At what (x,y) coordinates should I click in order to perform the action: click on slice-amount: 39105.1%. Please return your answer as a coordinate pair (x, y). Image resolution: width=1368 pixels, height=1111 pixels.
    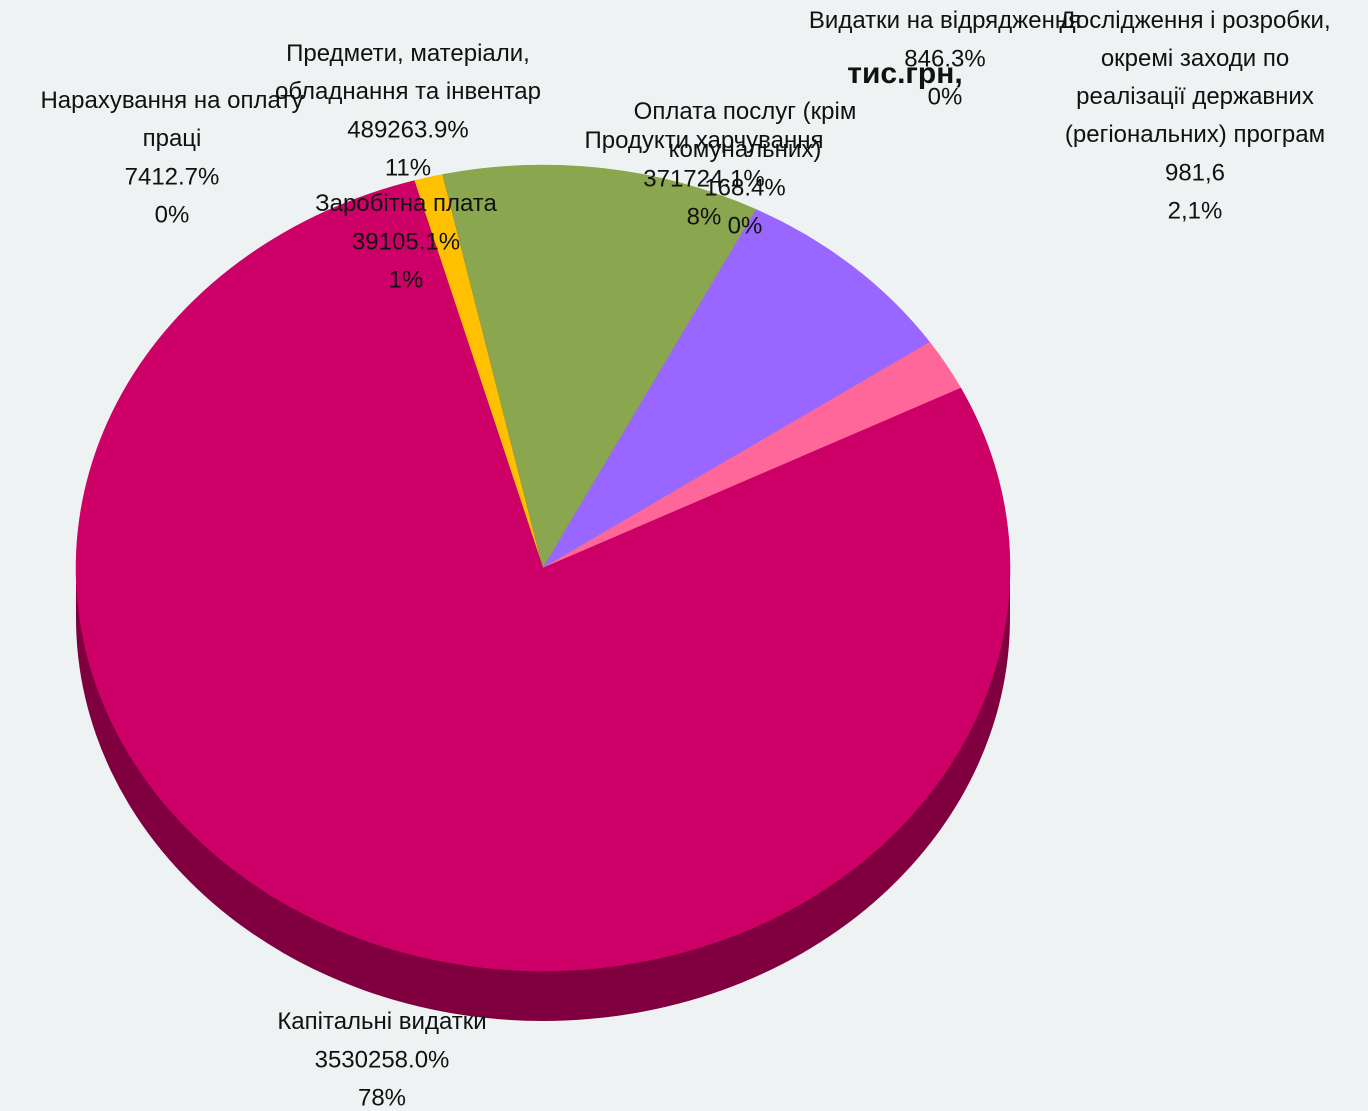
    Looking at the image, I should click on (406, 241).